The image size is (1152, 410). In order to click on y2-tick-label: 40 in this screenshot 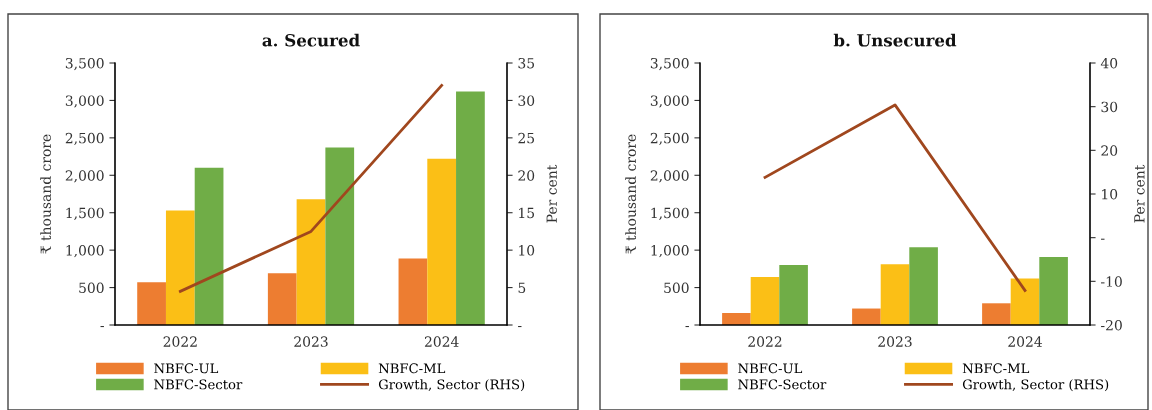, I will do `click(1109, 63)`.